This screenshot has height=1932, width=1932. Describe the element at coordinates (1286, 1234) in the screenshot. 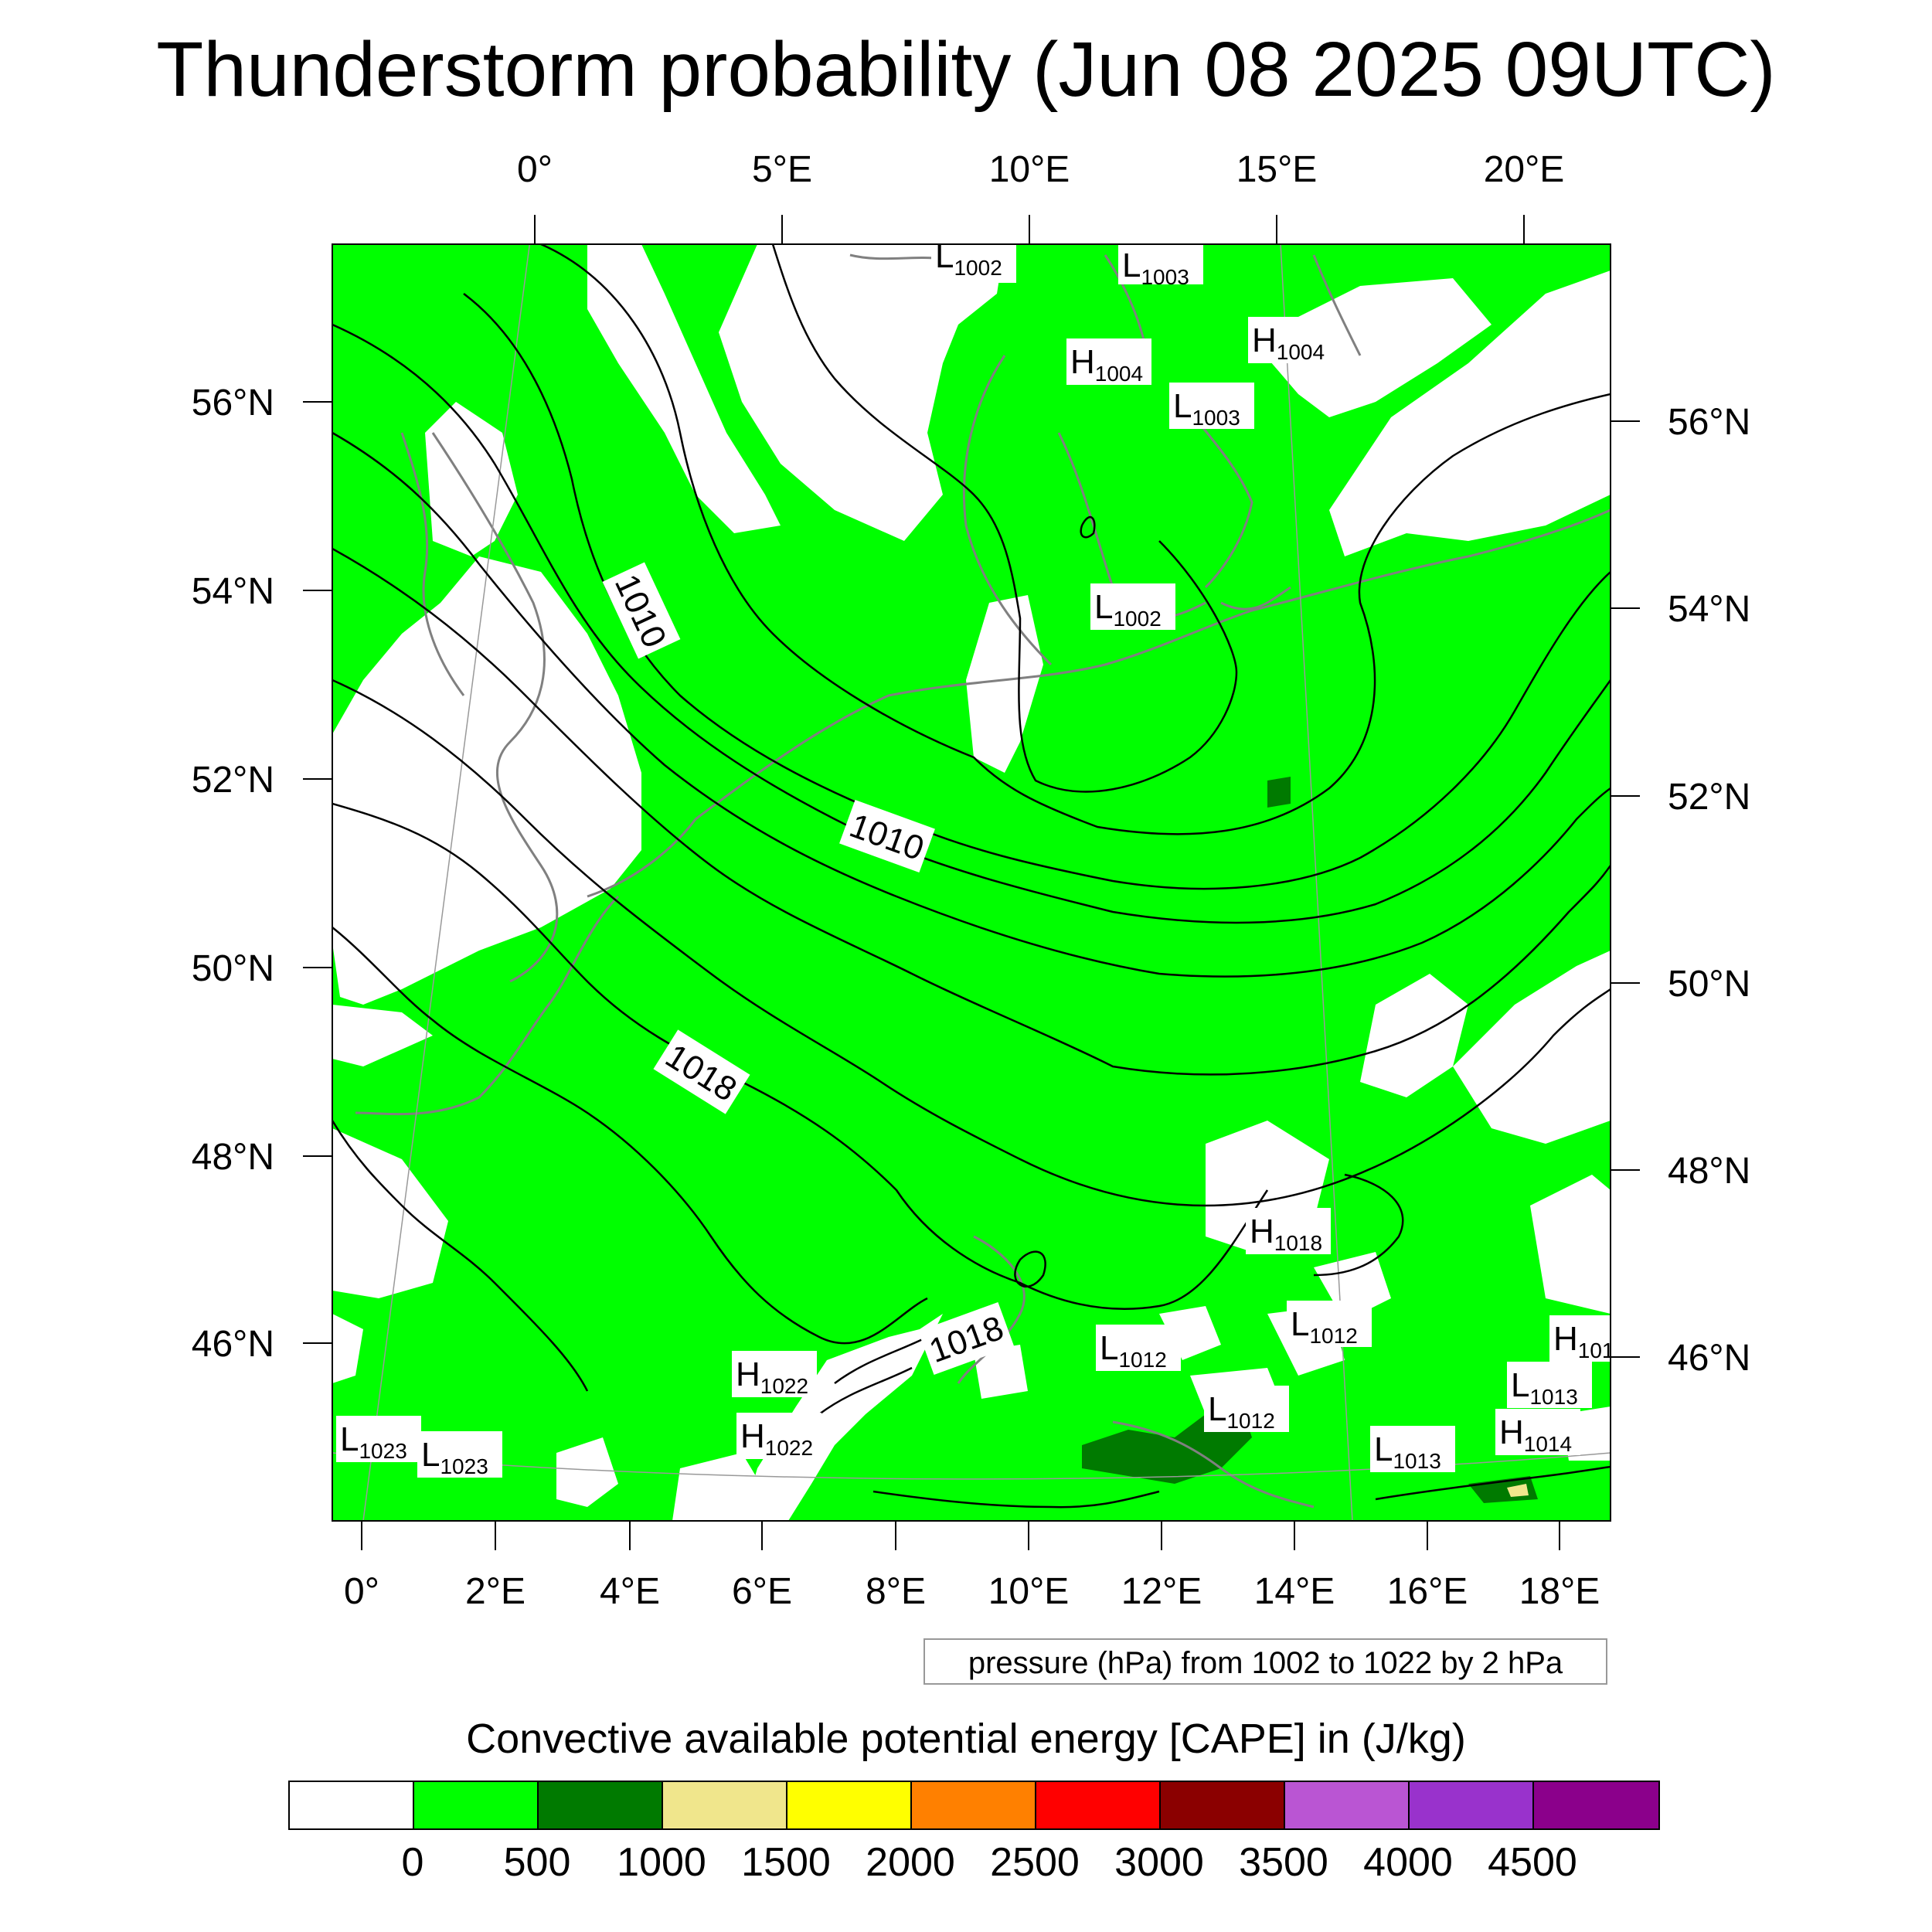

I see `pressure-center-label: H1018` at that location.